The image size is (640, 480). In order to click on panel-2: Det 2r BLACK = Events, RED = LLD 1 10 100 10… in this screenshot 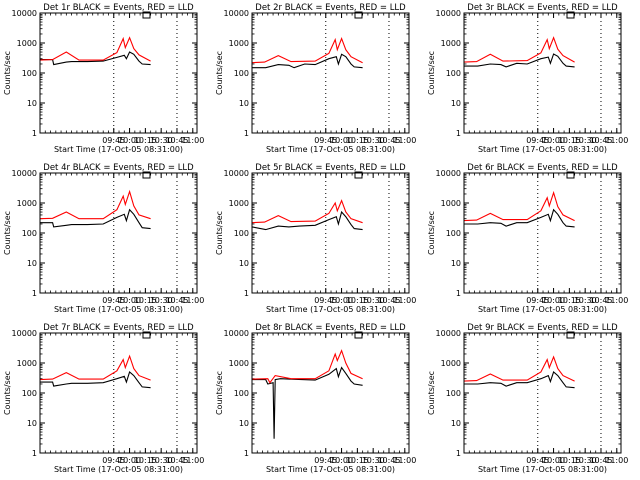, I will do `click(315, 78)`.